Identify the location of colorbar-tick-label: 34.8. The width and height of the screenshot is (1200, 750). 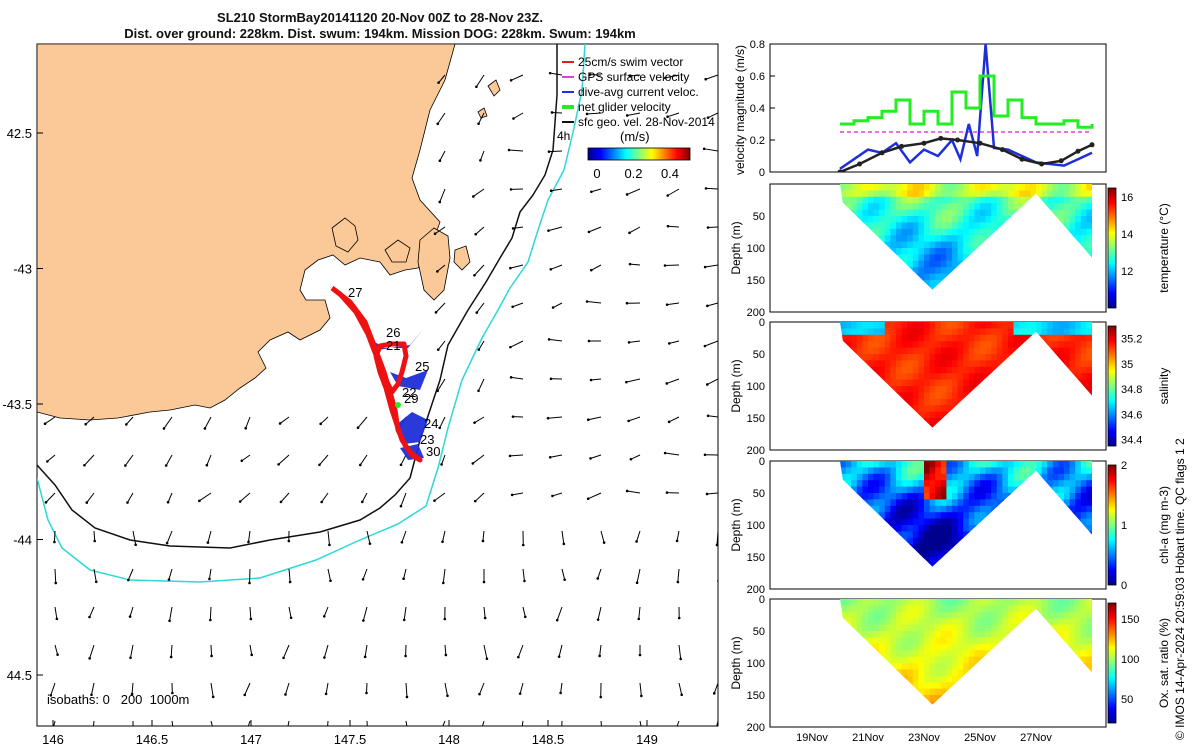
(1131, 390).